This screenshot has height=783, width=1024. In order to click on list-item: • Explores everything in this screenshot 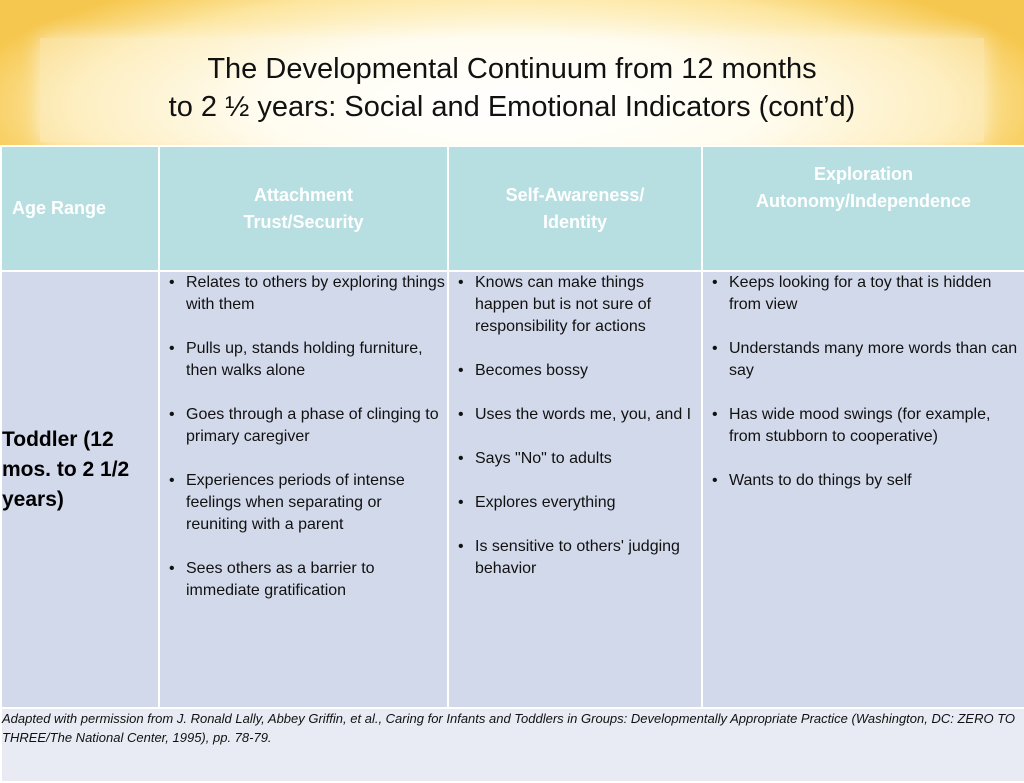, I will do `click(575, 503)`.